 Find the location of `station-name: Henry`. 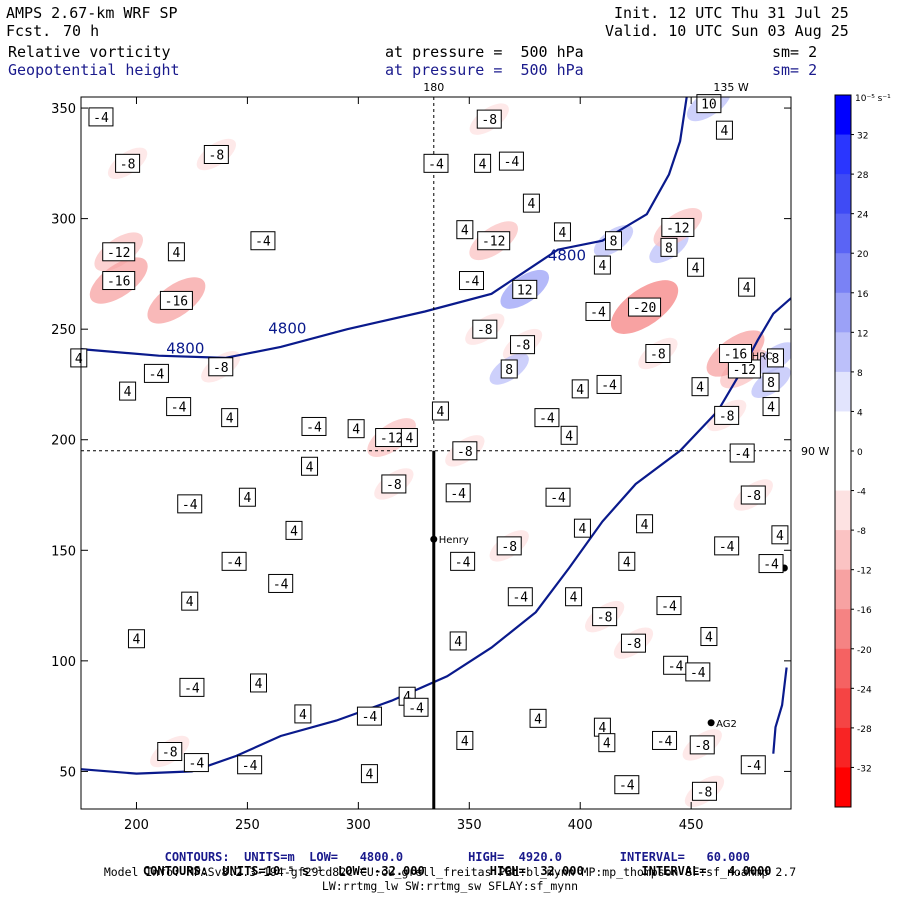

station-name: Henry is located at coordinates (454, 540).